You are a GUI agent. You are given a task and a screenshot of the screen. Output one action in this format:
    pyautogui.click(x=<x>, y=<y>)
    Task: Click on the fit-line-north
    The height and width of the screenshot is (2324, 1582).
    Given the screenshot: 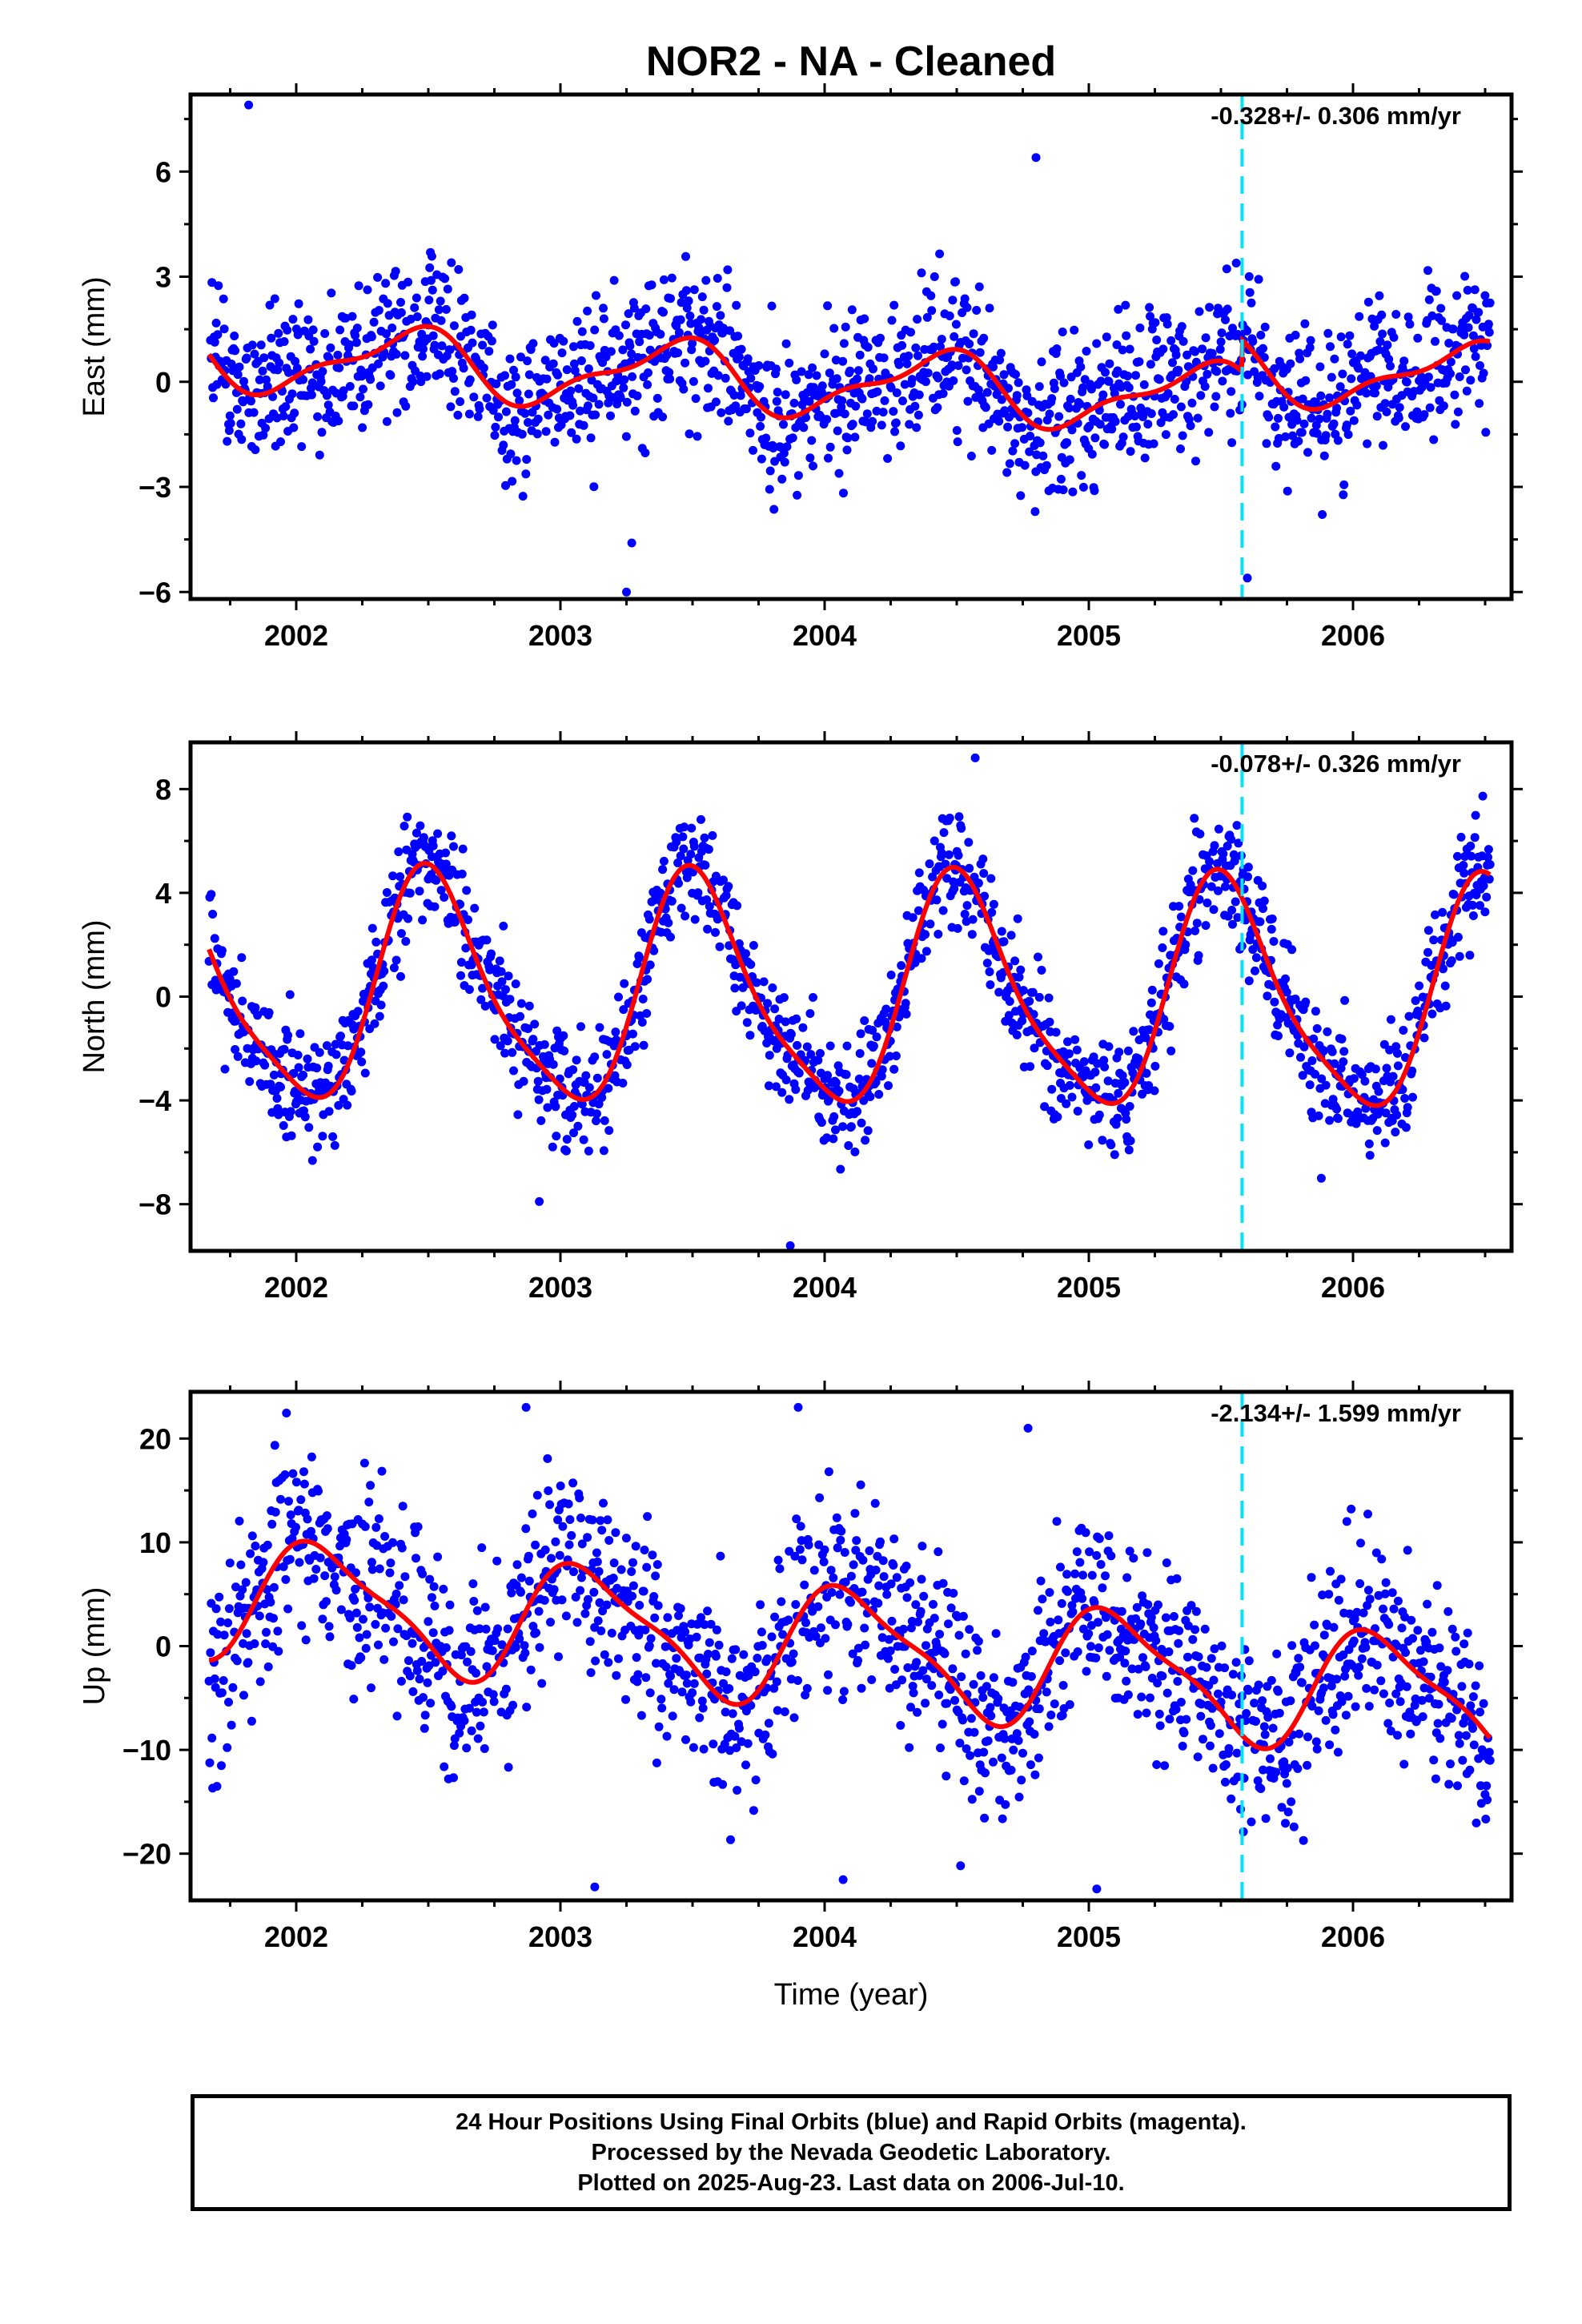 What is the action you would take?
    pyautogui.click(x=849, y=984)
    